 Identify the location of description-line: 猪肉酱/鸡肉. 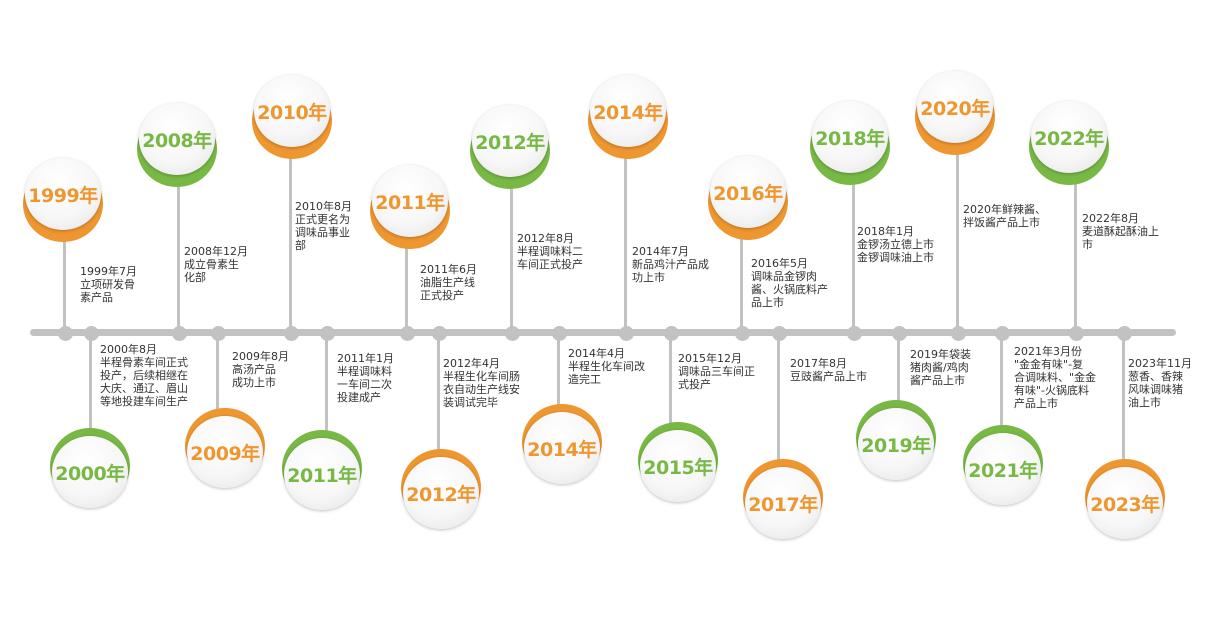
(939, 367).